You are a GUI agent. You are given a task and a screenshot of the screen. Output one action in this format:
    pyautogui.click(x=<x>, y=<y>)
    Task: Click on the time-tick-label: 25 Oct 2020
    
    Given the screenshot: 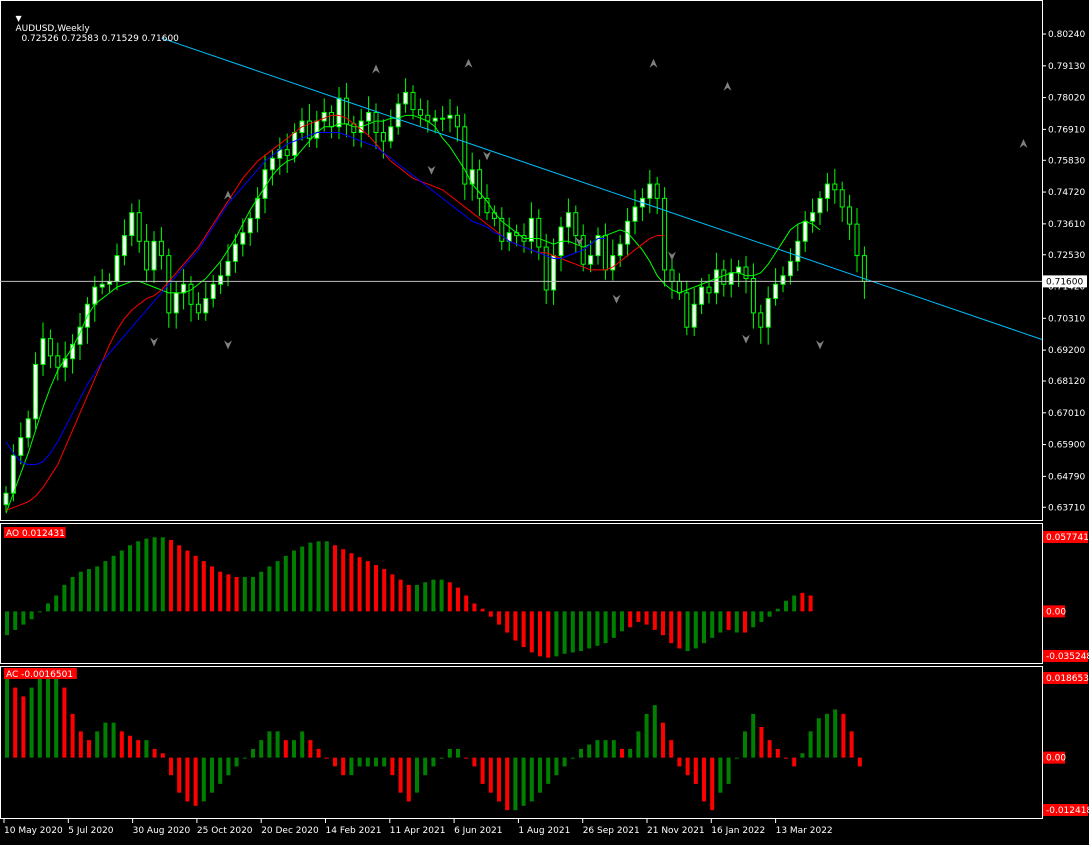 What is the action you would take?
    pyautogui.click(x=225, y=831)
    